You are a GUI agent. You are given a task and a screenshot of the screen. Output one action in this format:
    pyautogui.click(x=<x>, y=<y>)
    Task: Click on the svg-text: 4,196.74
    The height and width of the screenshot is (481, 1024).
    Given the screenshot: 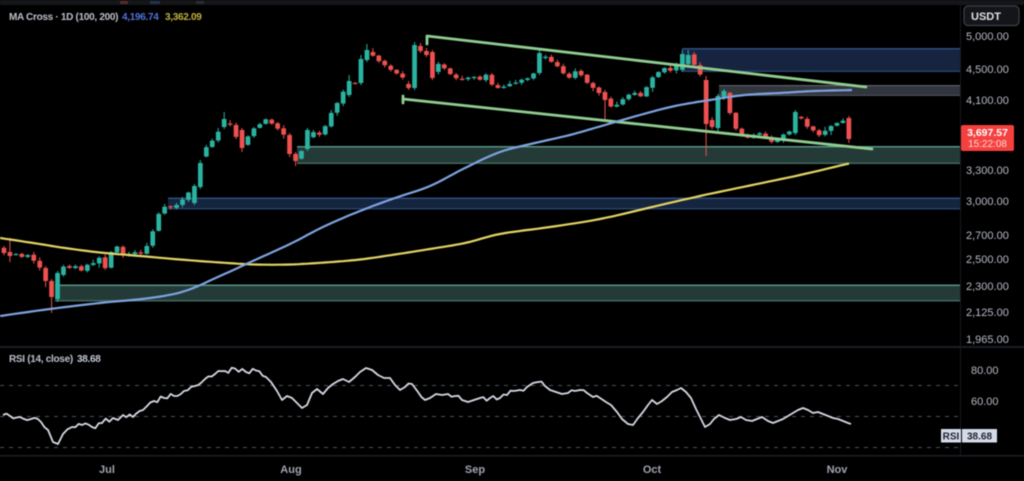 What is the action you would take?
    pyautogui.click(x=140, y=17)
    